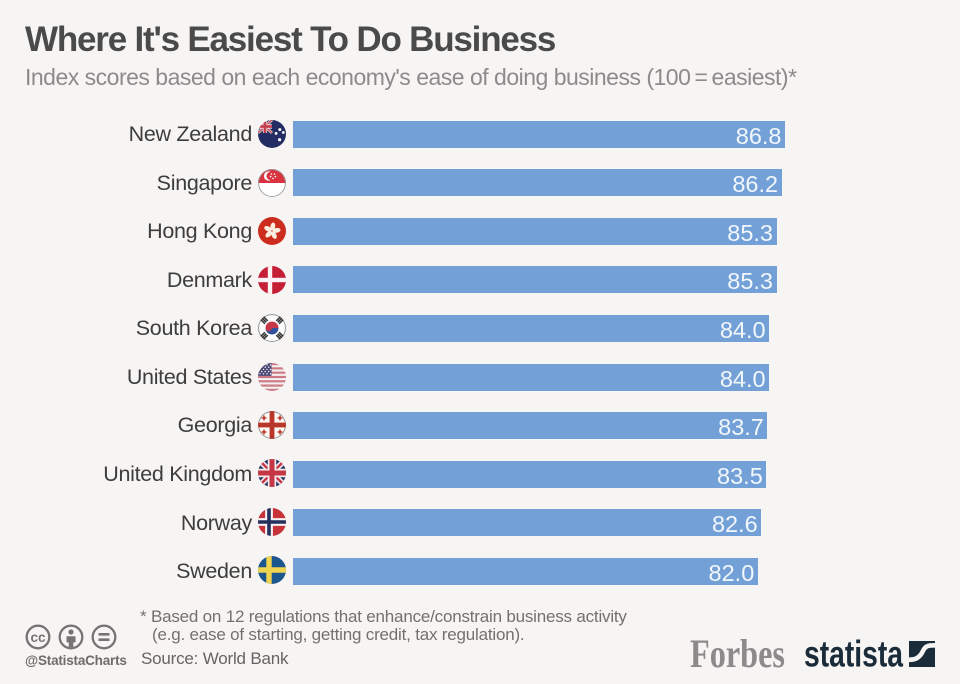 This screenshot has height=684, width=960. I want to click on svg-text: cc, so click(38, 637).